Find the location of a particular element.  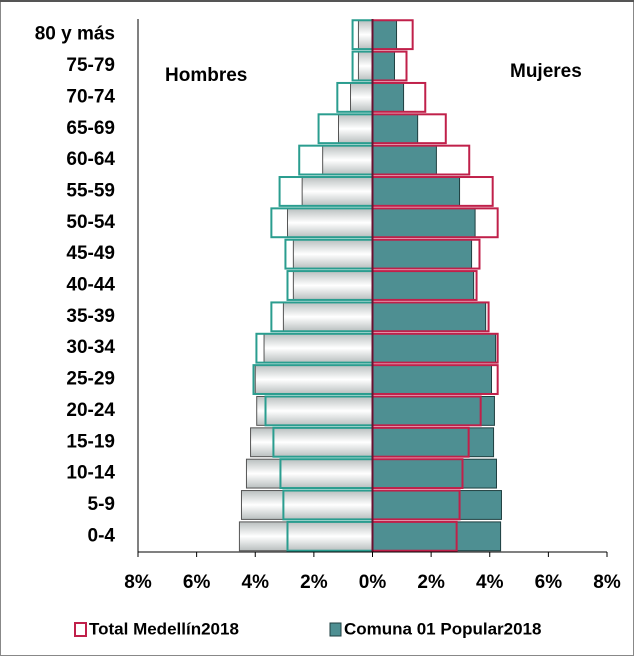

x-tick-label: 0% is located at coordinates (373, 582).